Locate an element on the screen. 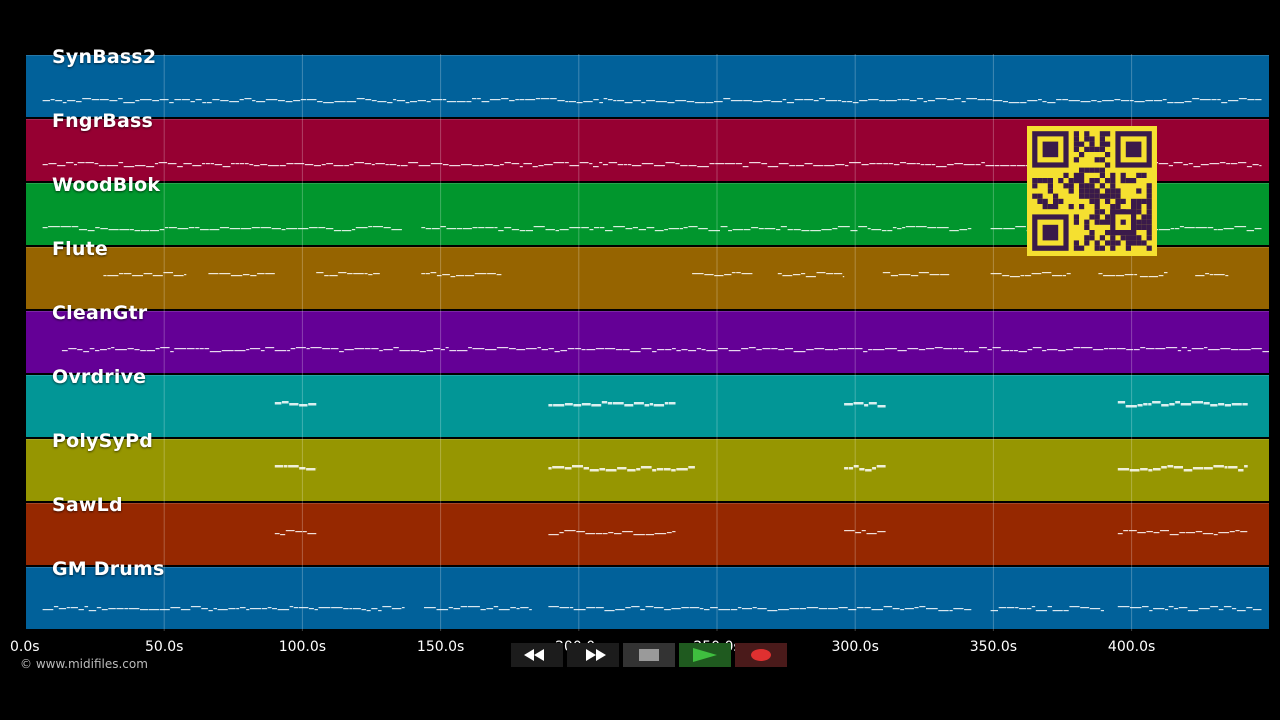 Image resolution: width=1280 pixels, height=720 pixels. stop-button is located at coordinates (649, 655).